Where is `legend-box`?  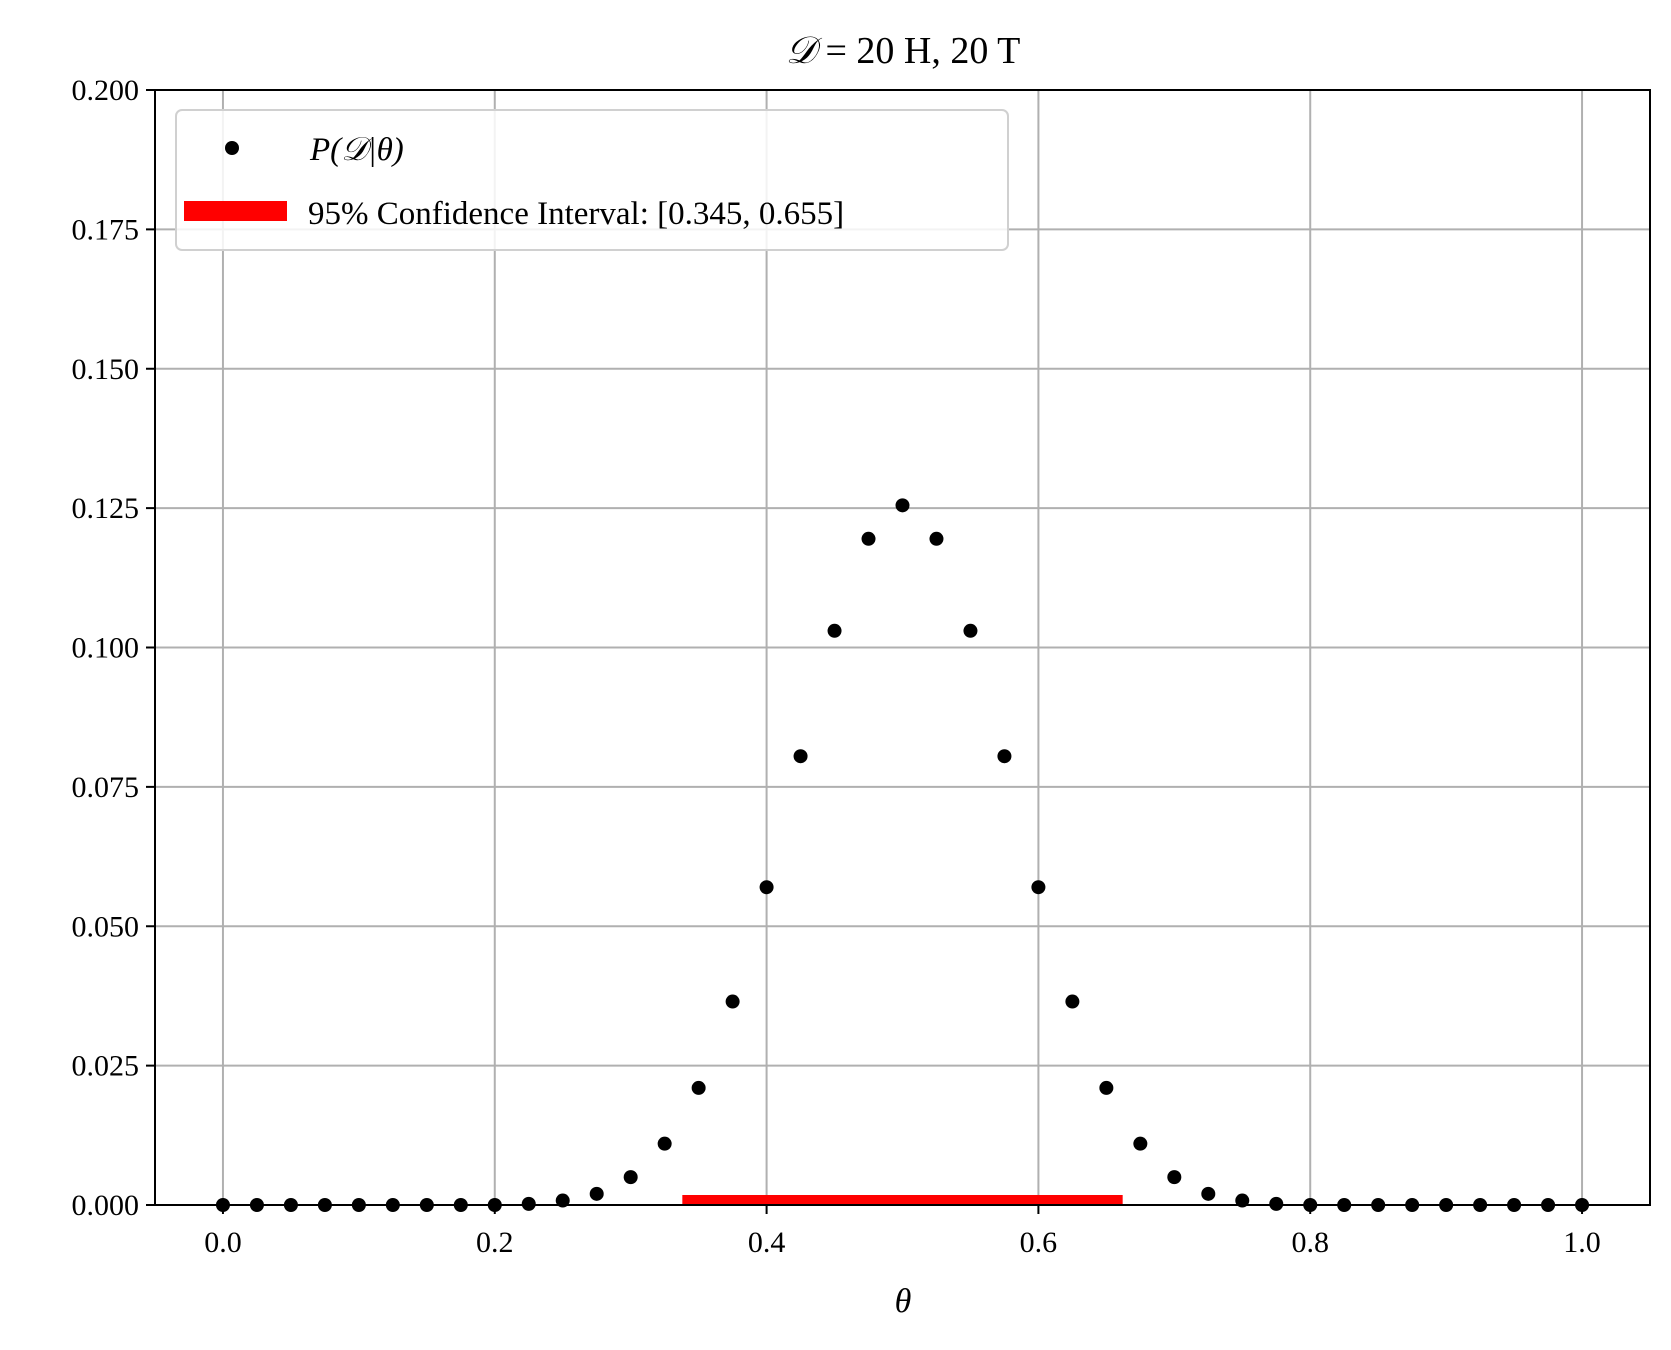 legend-box is located at coordinates (592, 180).